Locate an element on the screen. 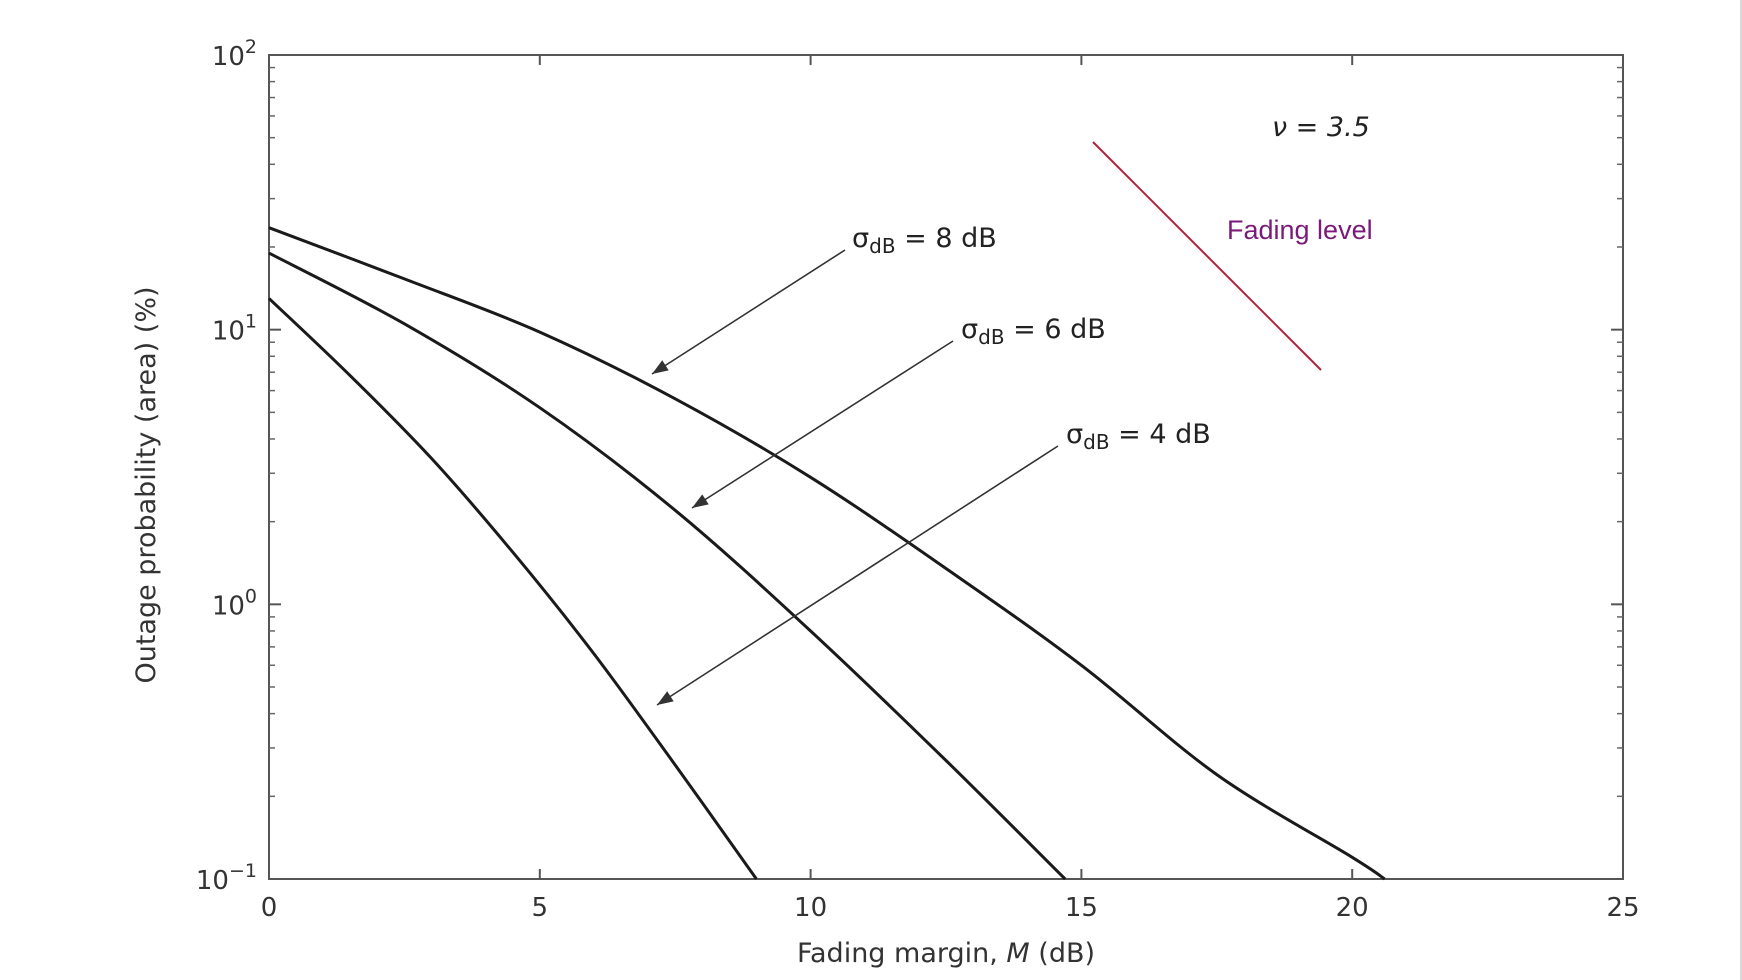 This screenshot has height=980, width=1742. x-tick-label: 5 is located at coordinates (540, 908).